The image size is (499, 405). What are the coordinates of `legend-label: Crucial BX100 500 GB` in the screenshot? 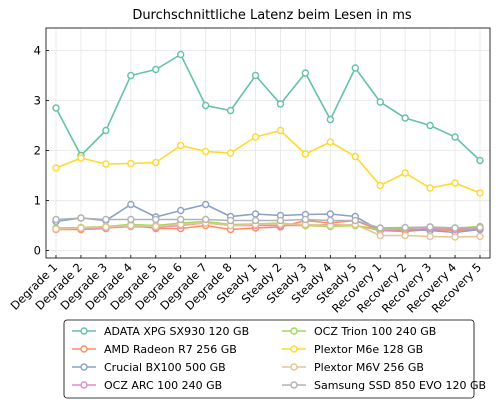 It's located at (165, 367).